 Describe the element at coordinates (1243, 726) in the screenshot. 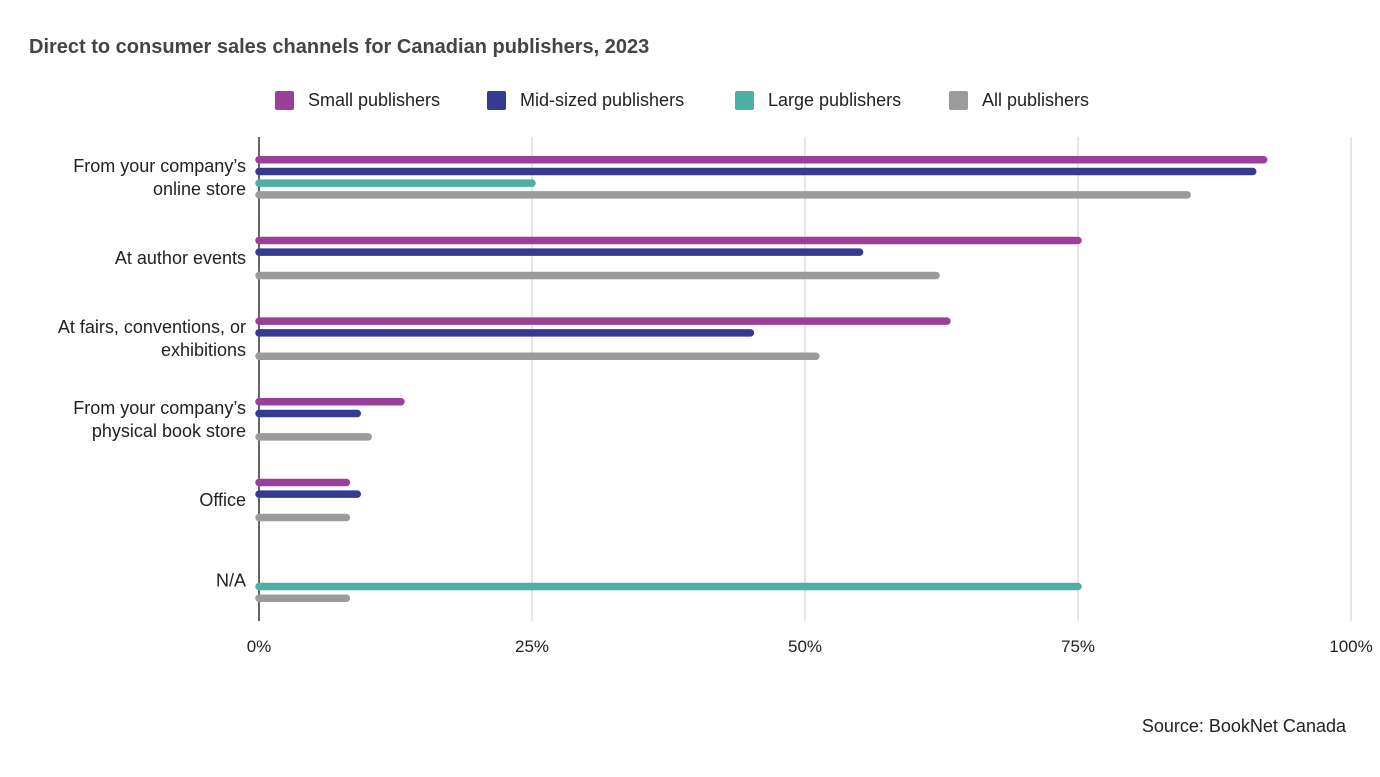

I see `source-note: Source: BookNet Canada` at that location.